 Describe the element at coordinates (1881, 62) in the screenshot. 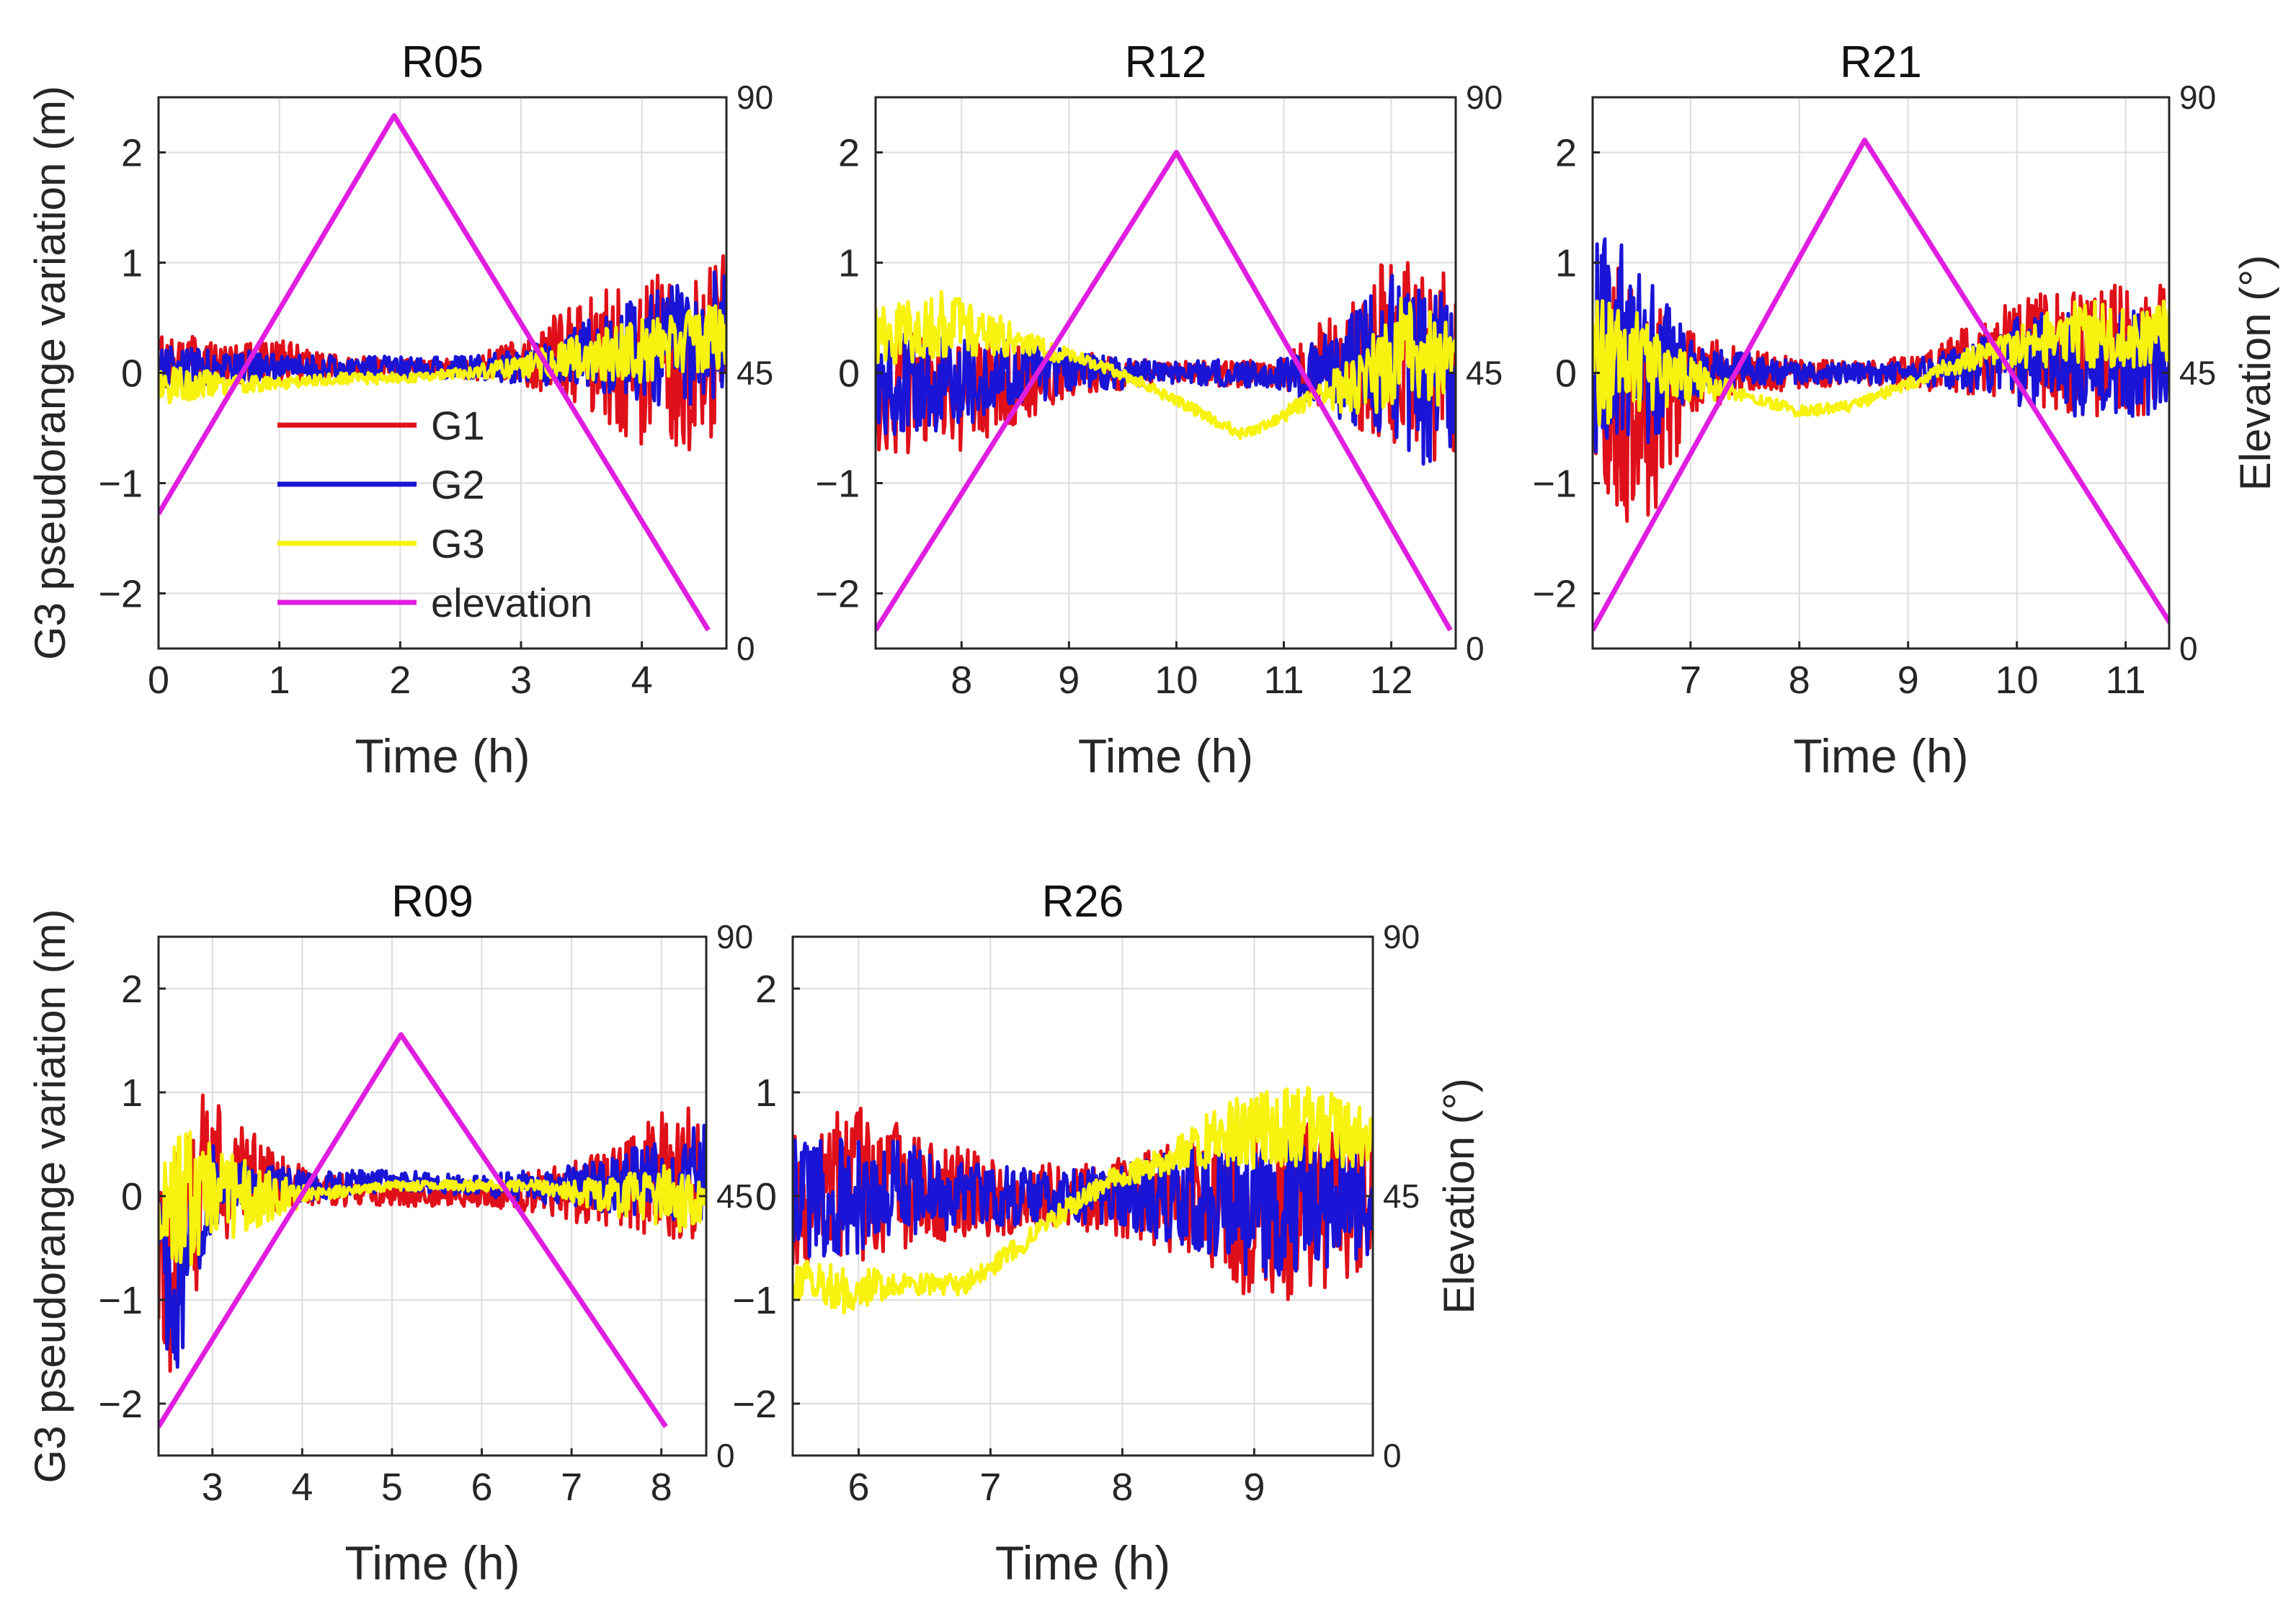

I see `panel-title: R21` at that location.